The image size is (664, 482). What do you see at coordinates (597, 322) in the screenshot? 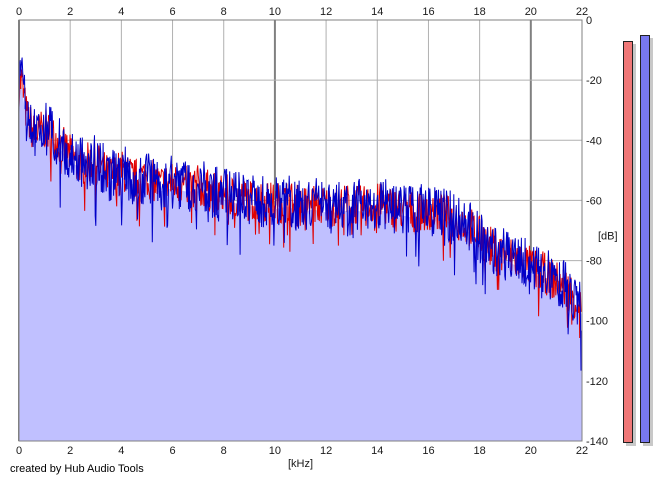
I see `y-tick-label: -100` at bounding box center [597, 322].